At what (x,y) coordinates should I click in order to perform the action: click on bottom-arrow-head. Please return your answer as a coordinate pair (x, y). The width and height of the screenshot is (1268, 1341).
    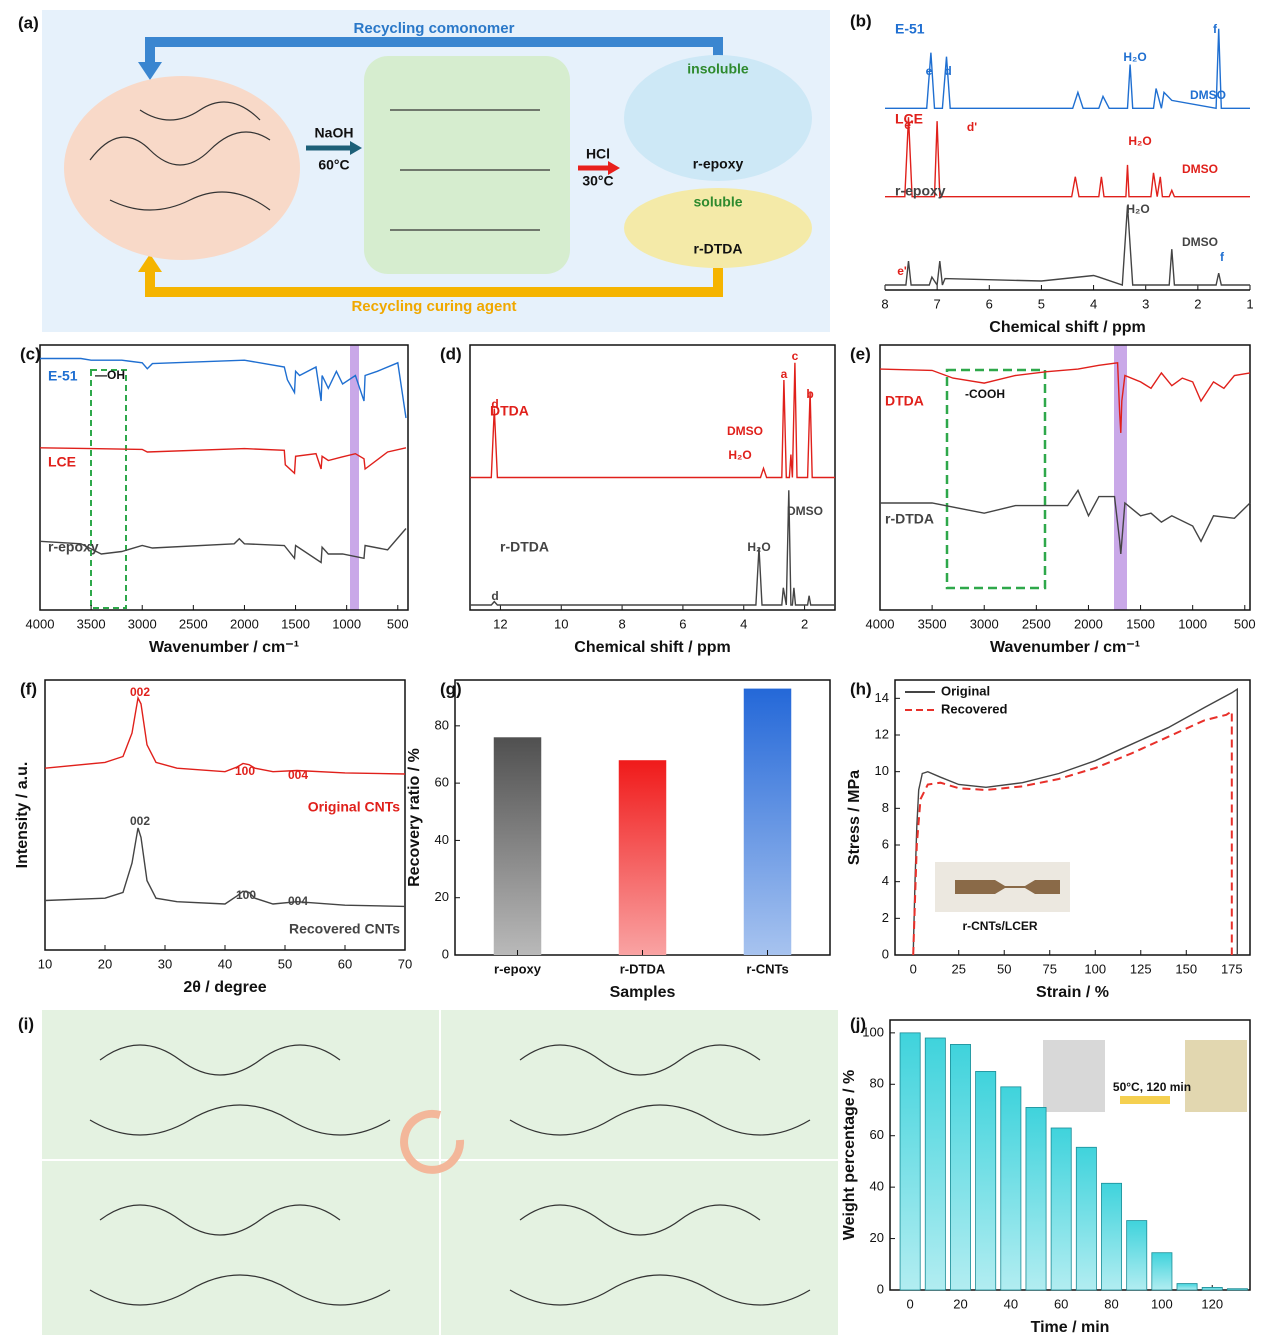
    Looking at the image, I should click on (150, 263).